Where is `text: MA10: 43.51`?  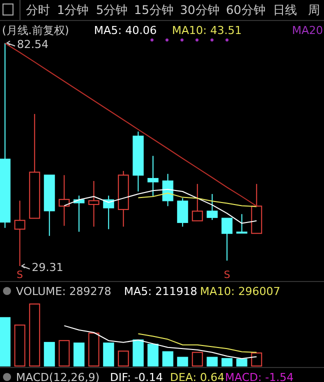
text: MA10: 43.51 is located at coordinates (207, 30).